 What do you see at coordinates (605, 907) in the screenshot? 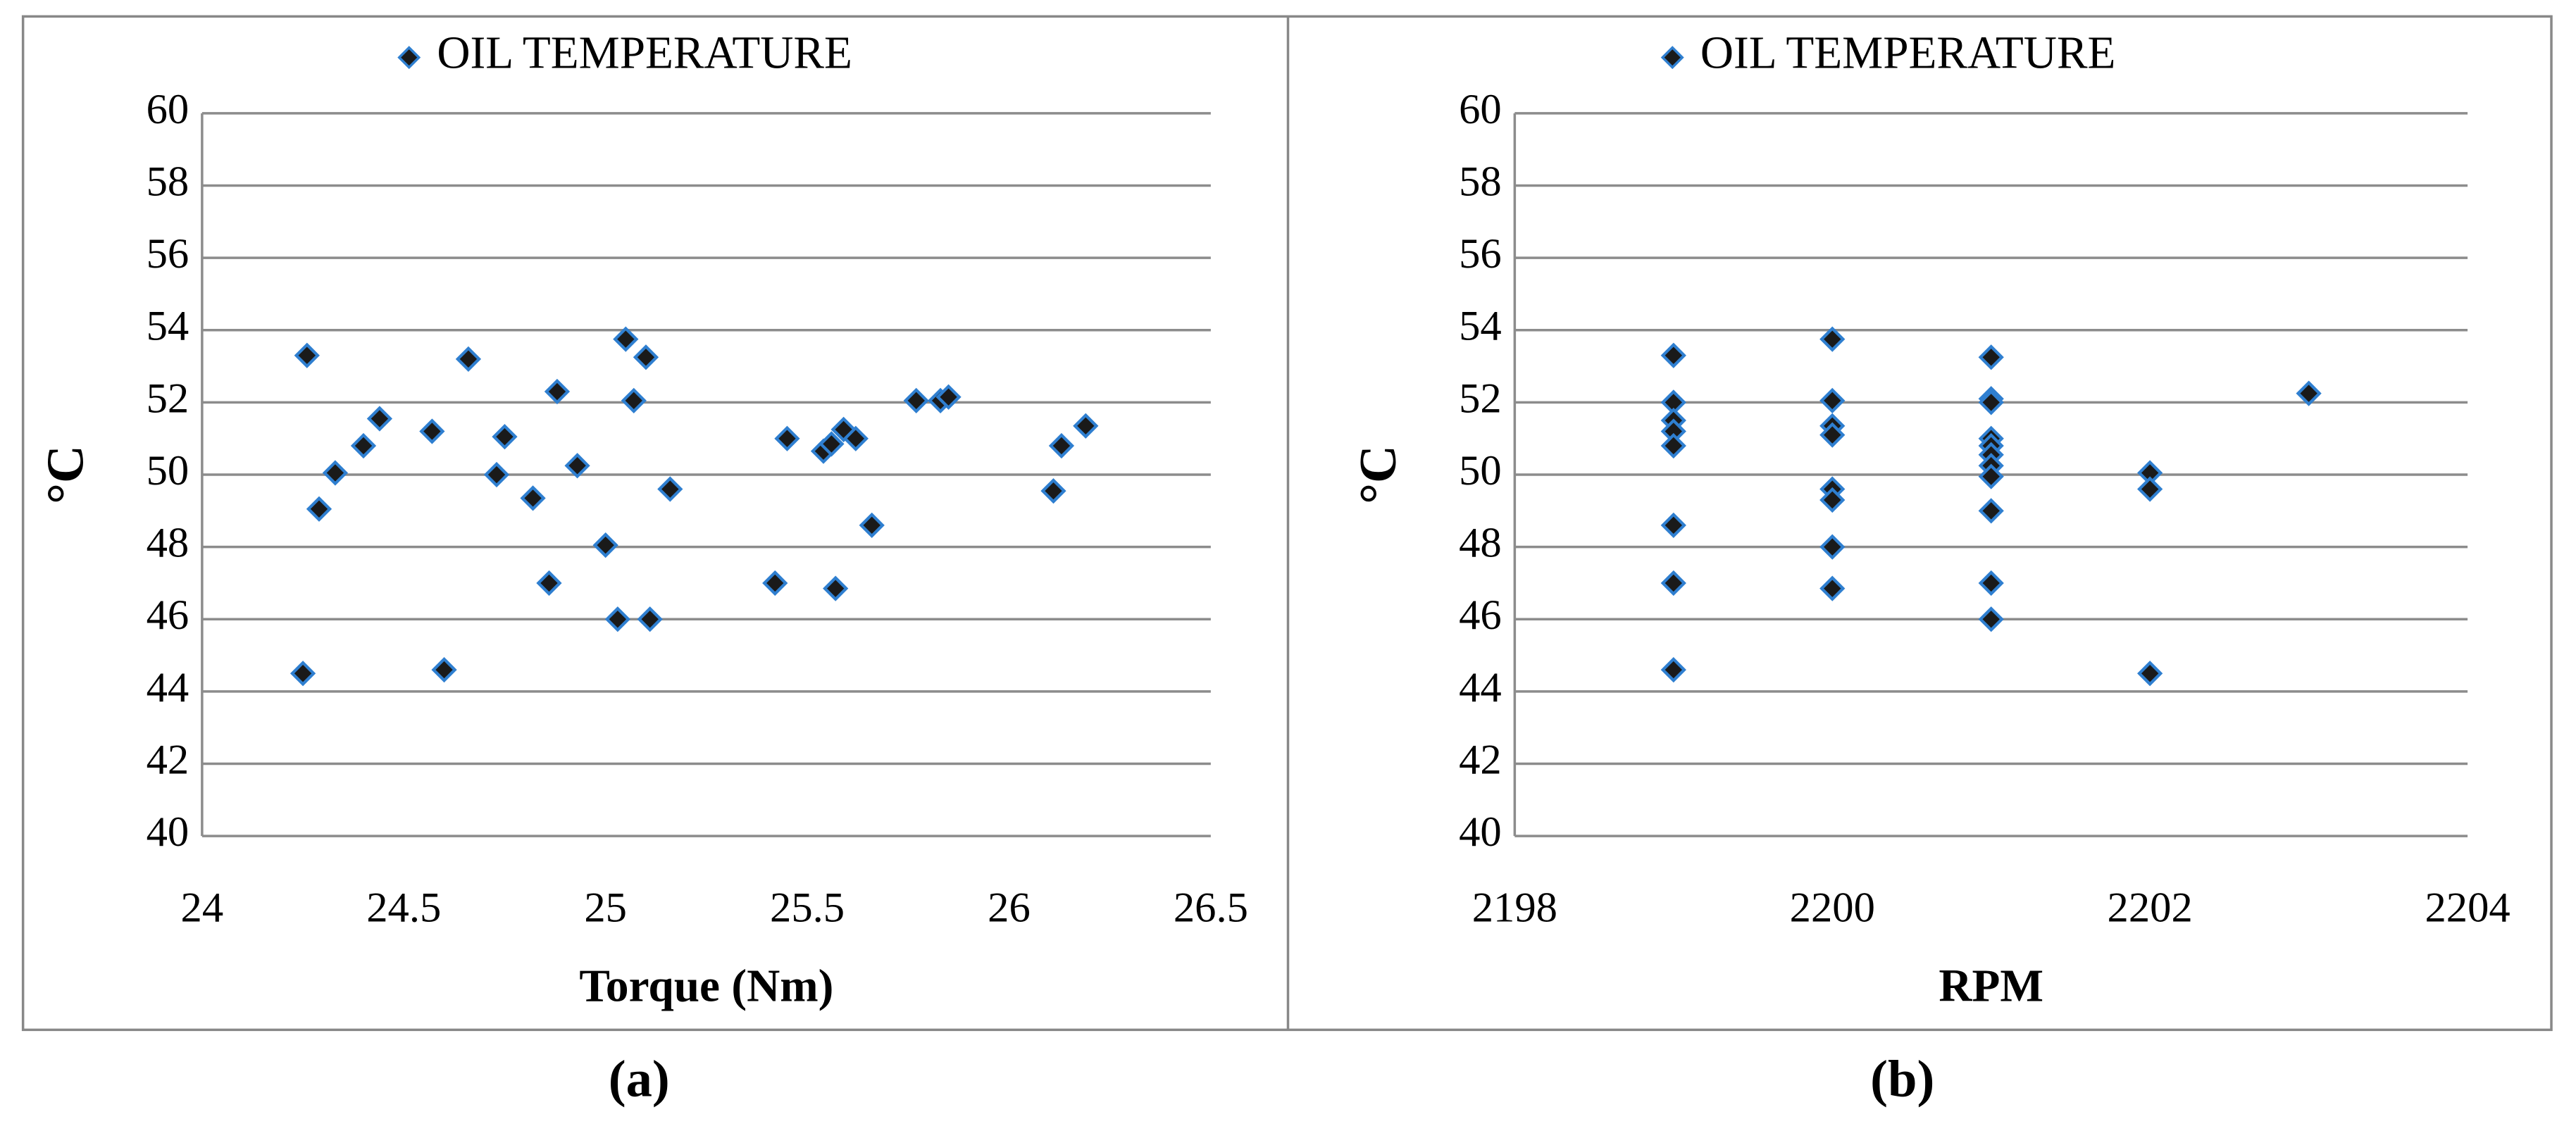
I see `x-tick-label: 25` at bounding box center [605, 907].